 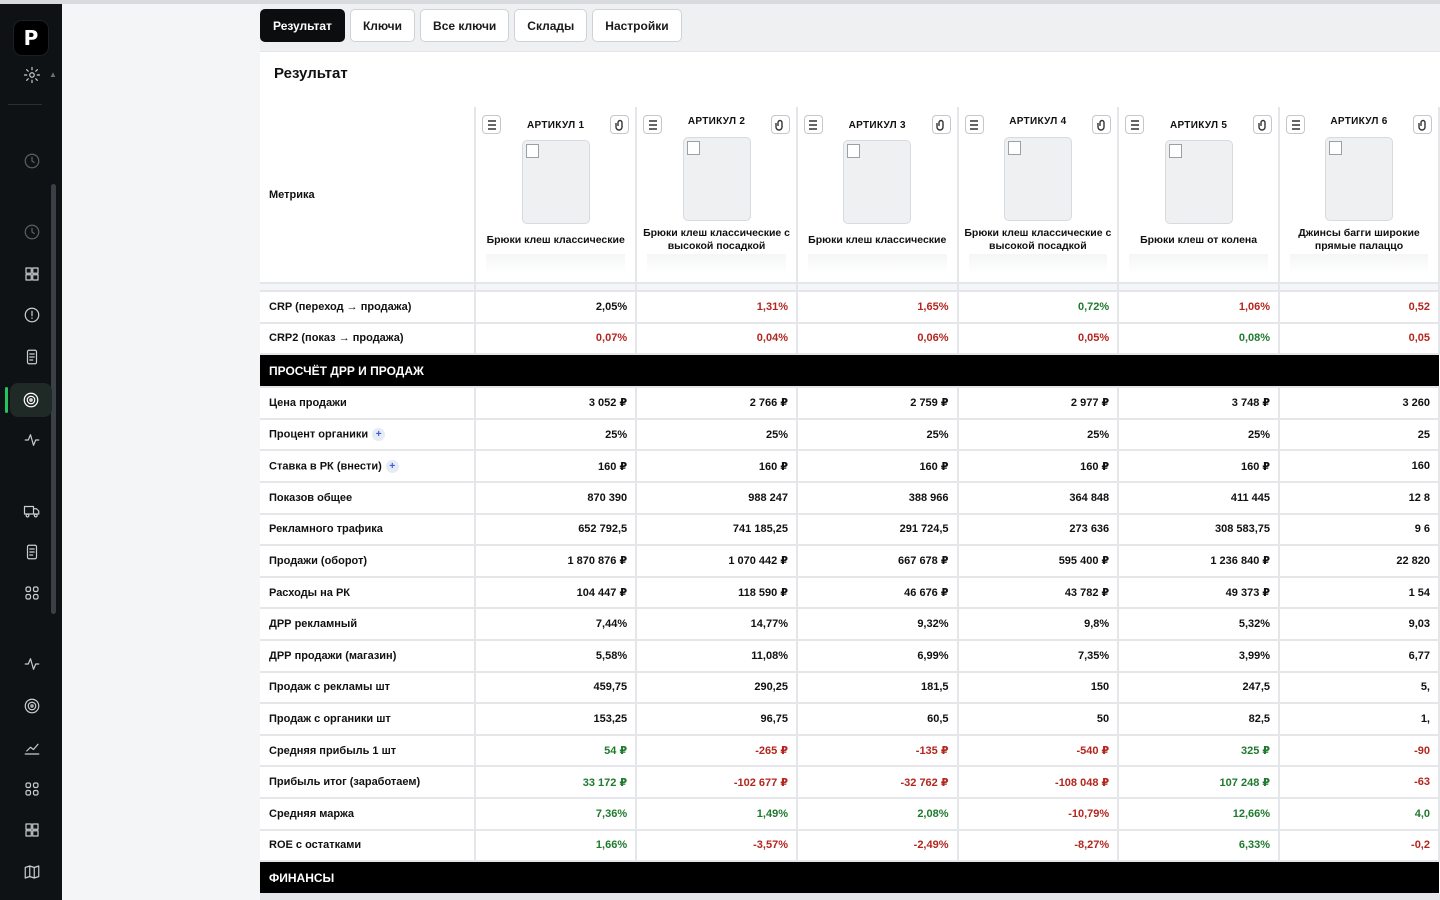 I want to click on value-cell: -108 048 ₽, so click(x=1038, y=782).